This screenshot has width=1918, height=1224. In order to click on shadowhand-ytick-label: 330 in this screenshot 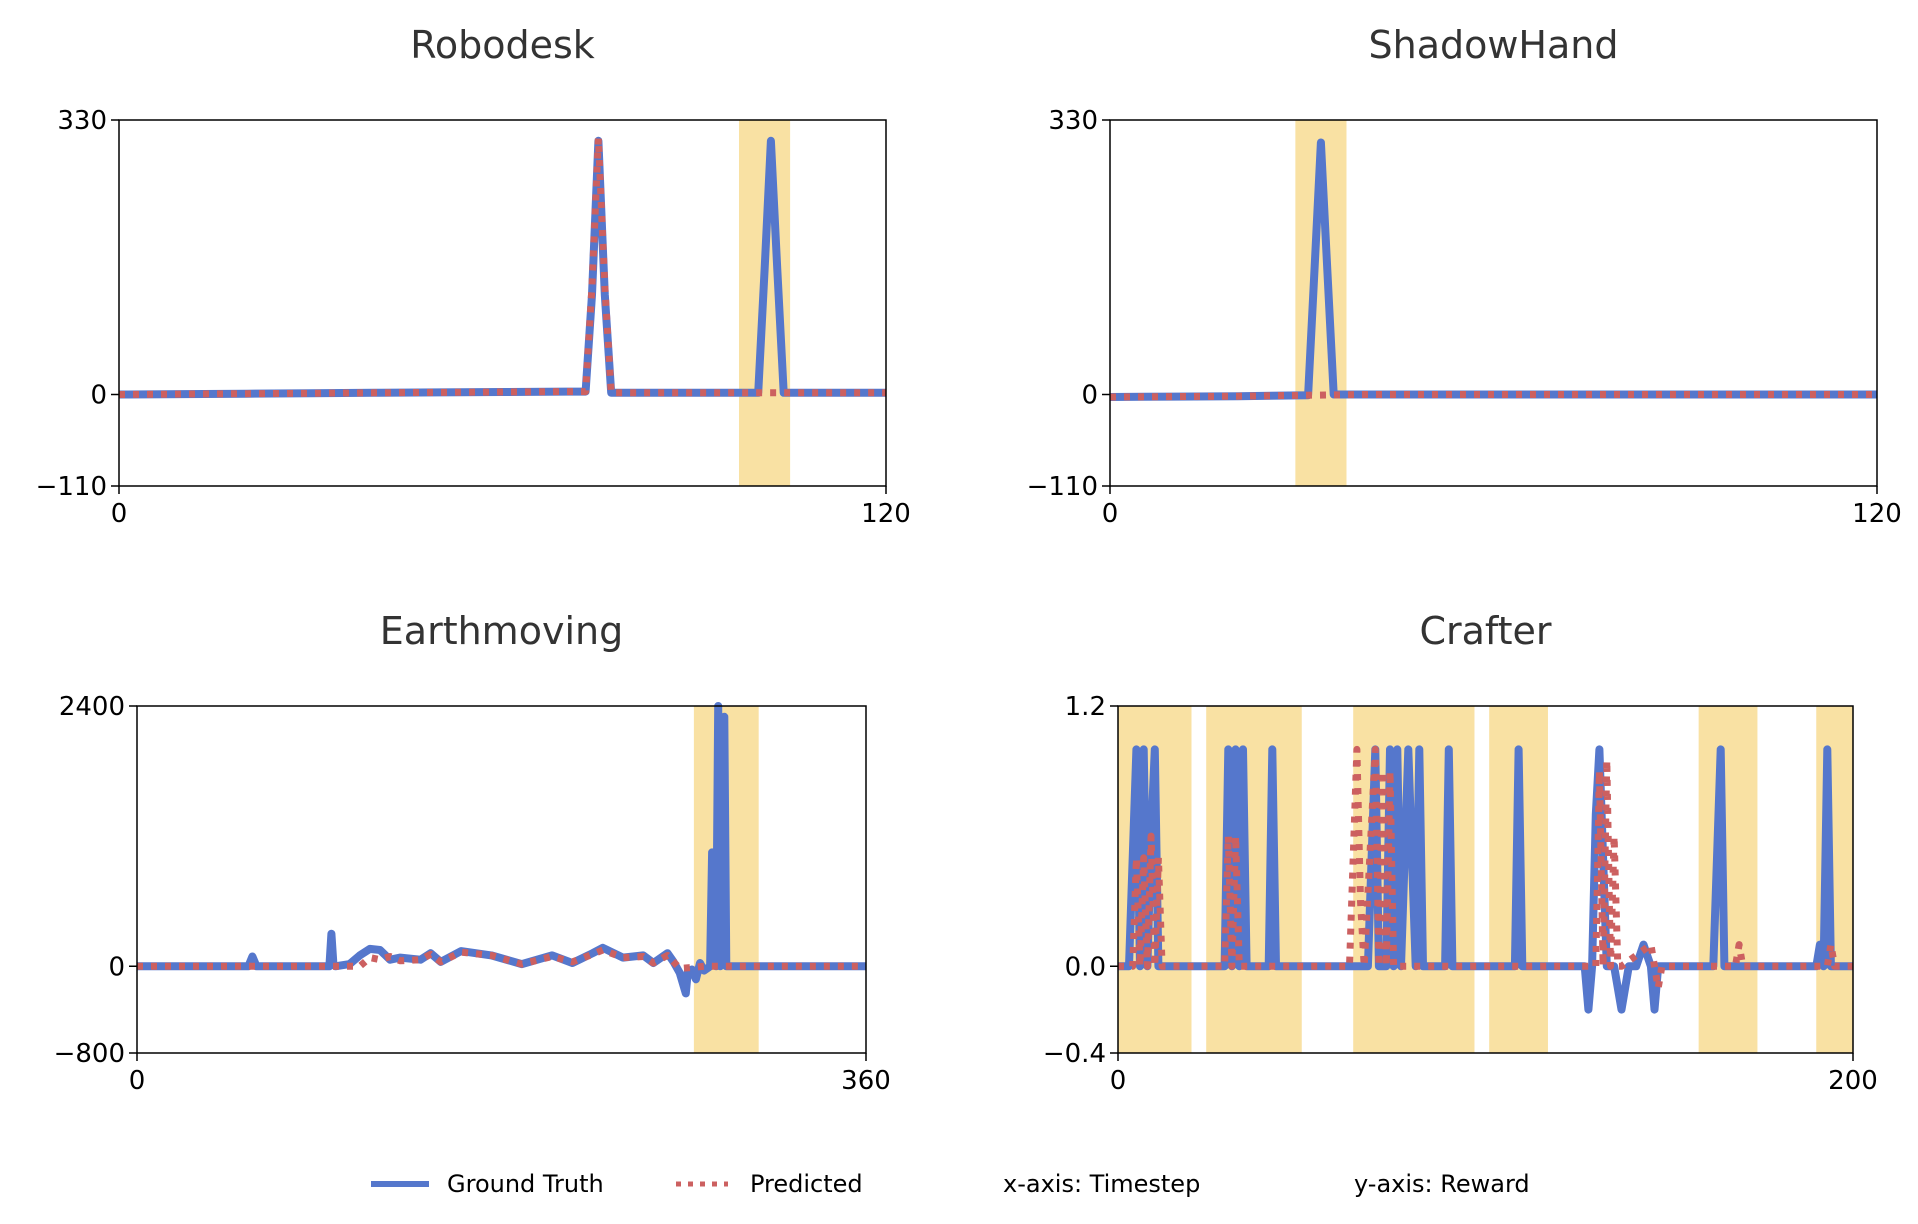, I will do `click(1073, 121)`.